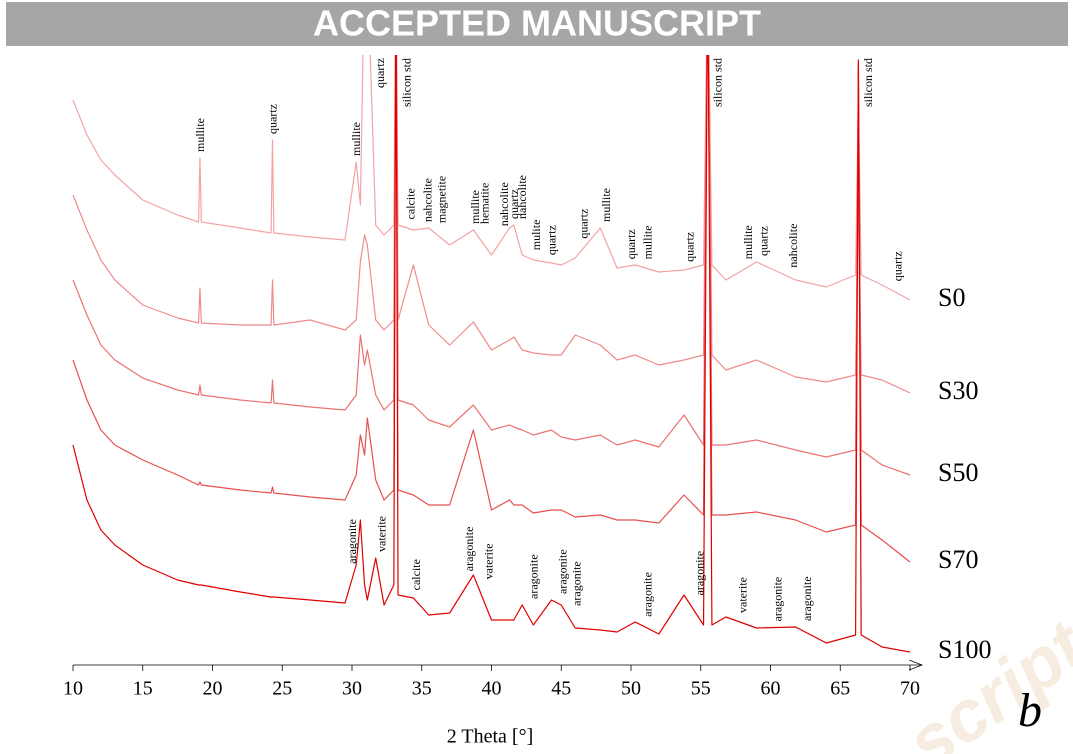 The height and width of the screenshot is (754, 1073). I want to click on banner-bar, so click(537, 24).